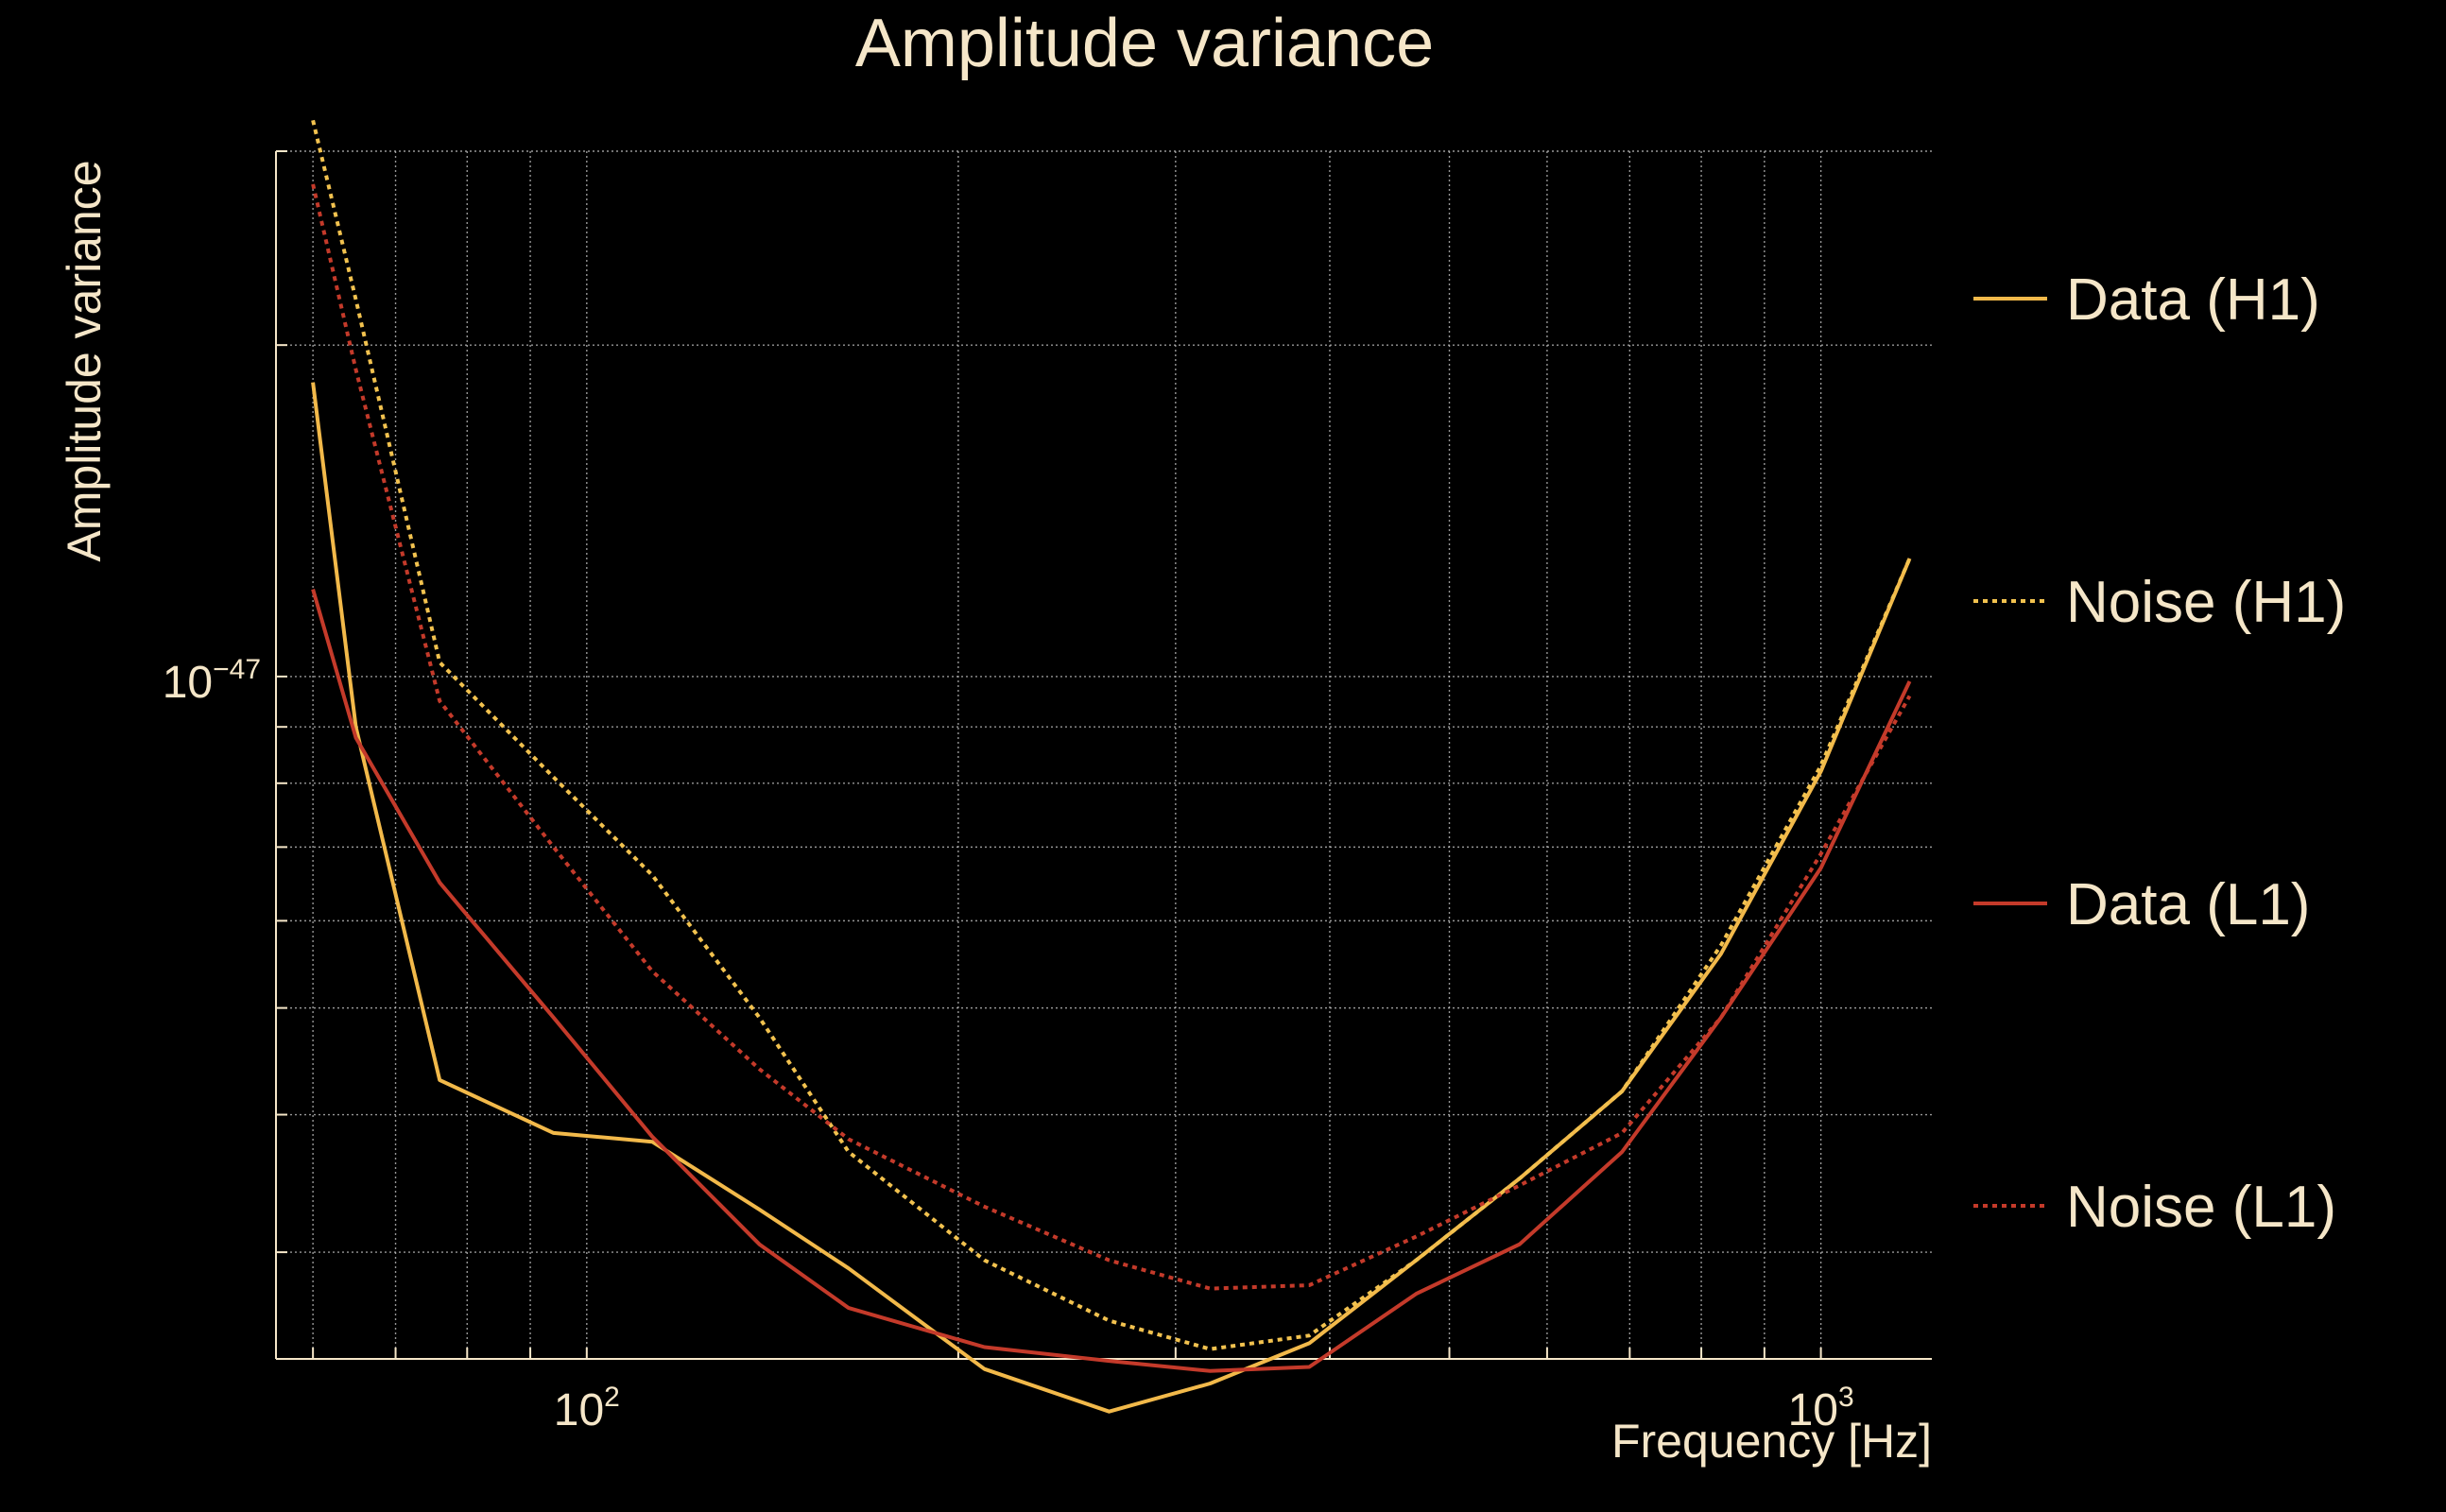  What do you see at coordinates (84, 360) in the screenshot?
I see `y-axis-label: Amplitude variance` at bounding box center [84, 360].